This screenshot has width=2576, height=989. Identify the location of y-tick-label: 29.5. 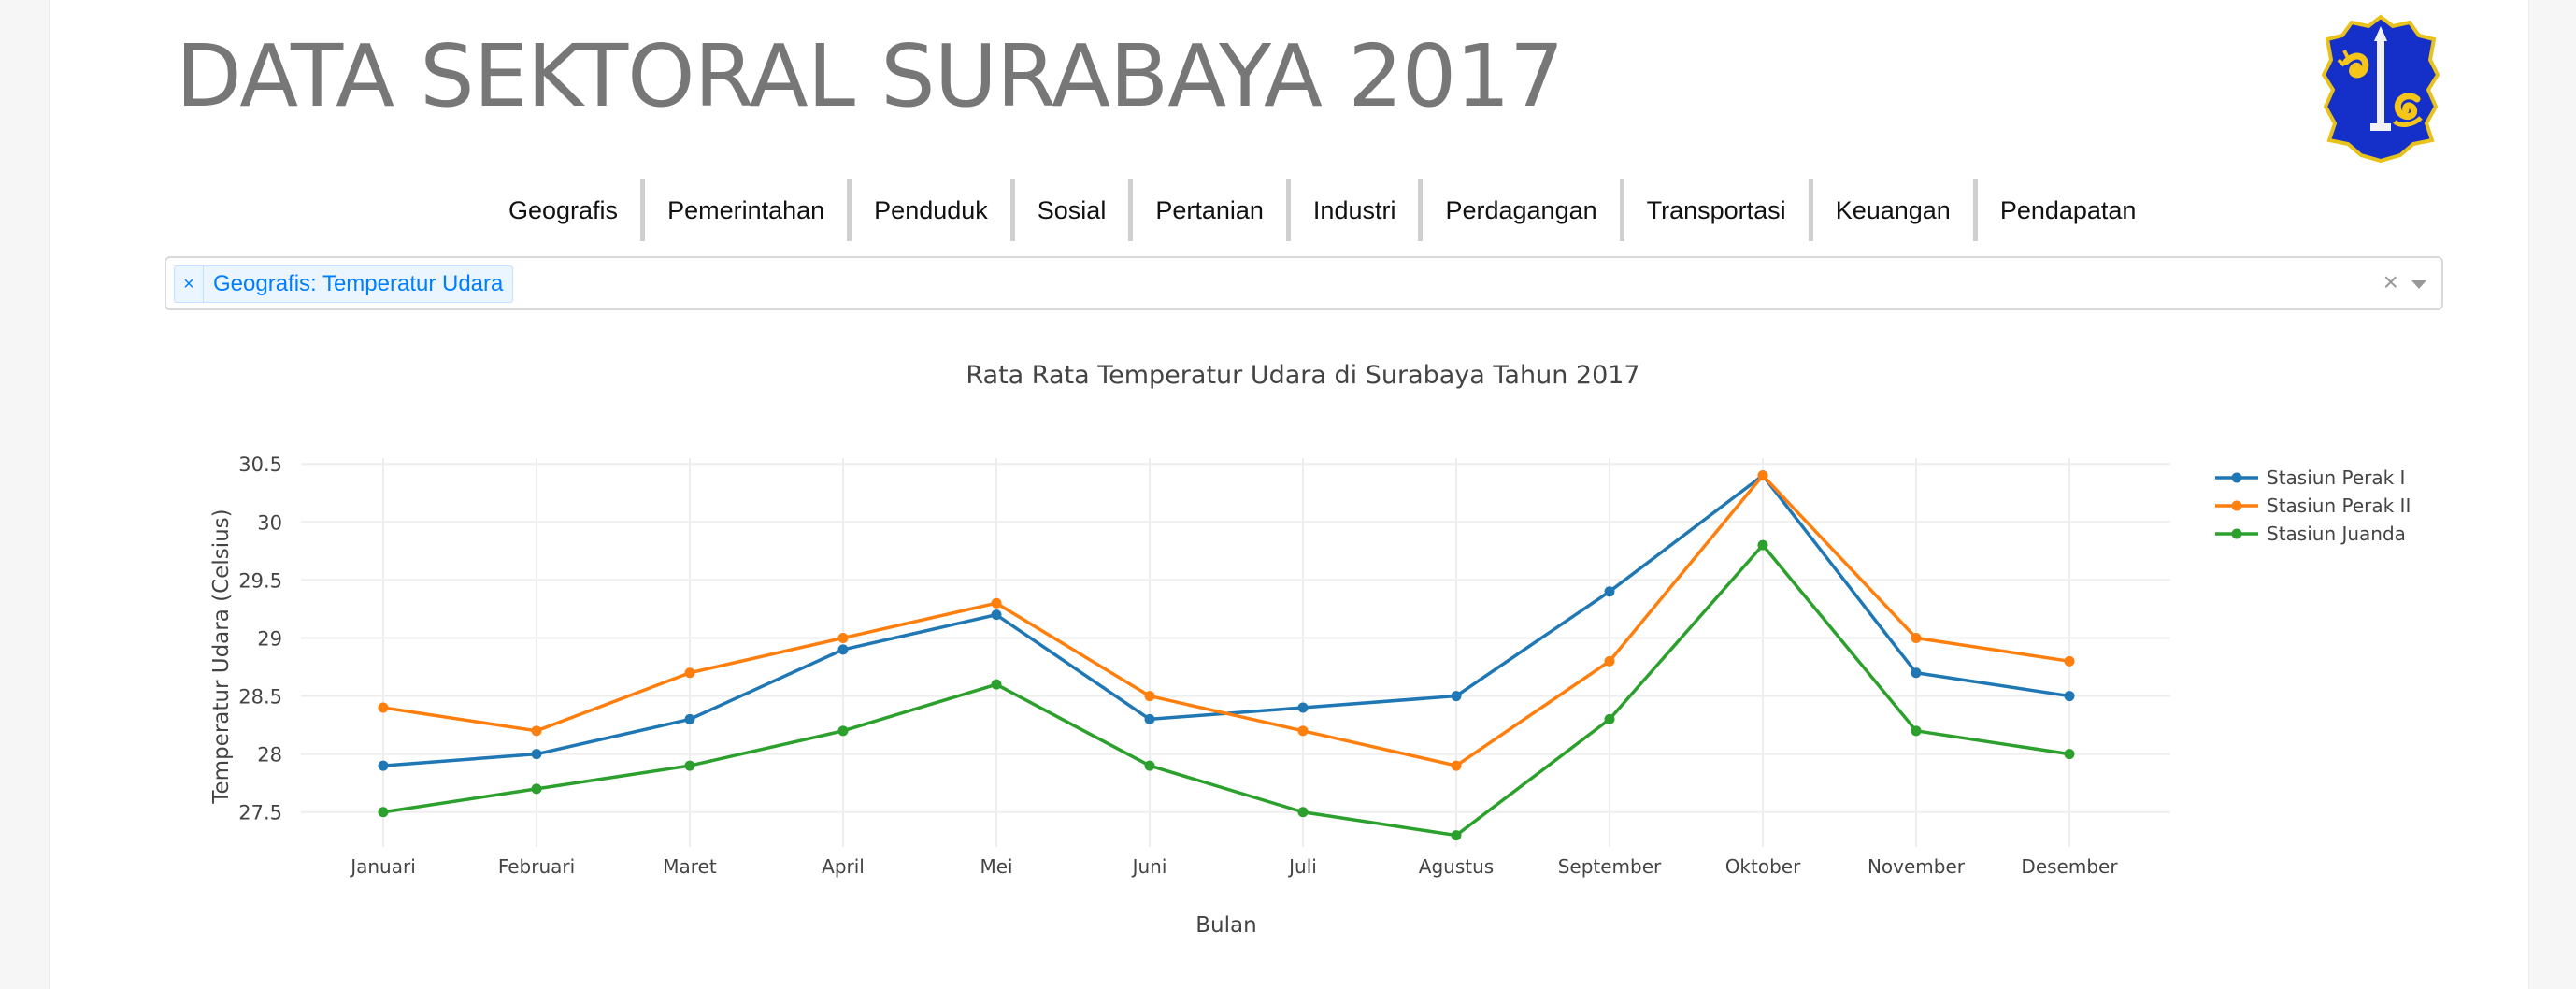
(260, 580).